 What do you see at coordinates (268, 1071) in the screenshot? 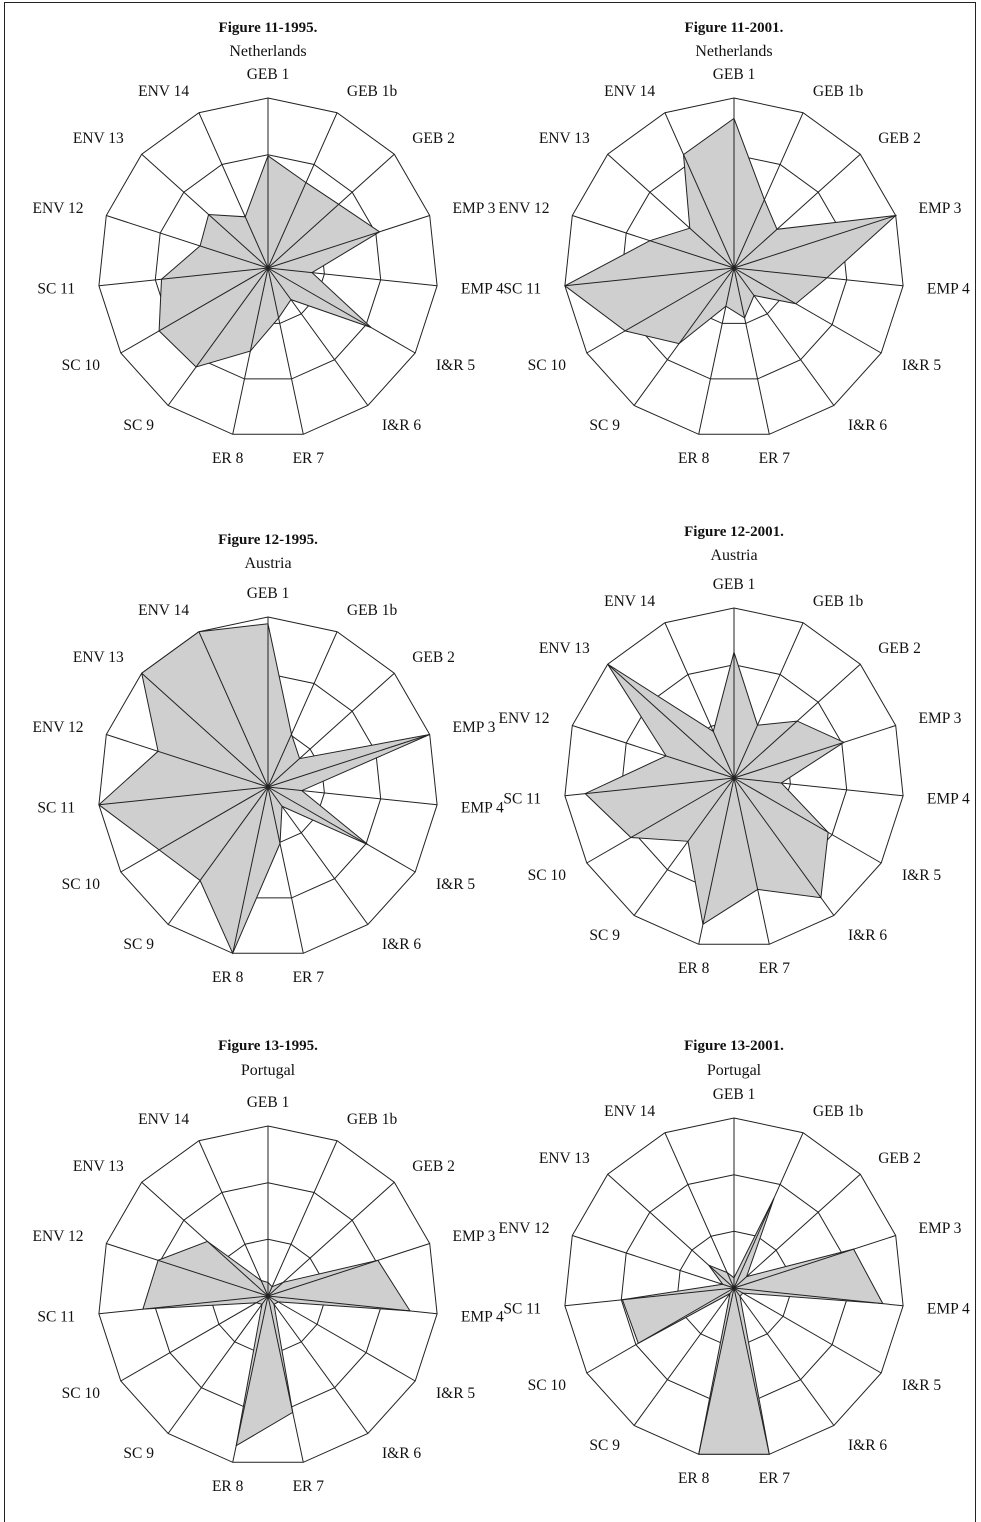
I see `chart-subtitle: Portugal` at bounding box center [268, 1071].